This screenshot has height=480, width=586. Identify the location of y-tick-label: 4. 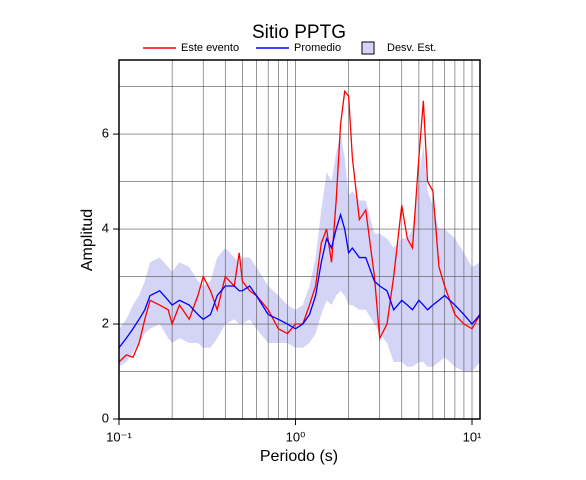
(105, 227).